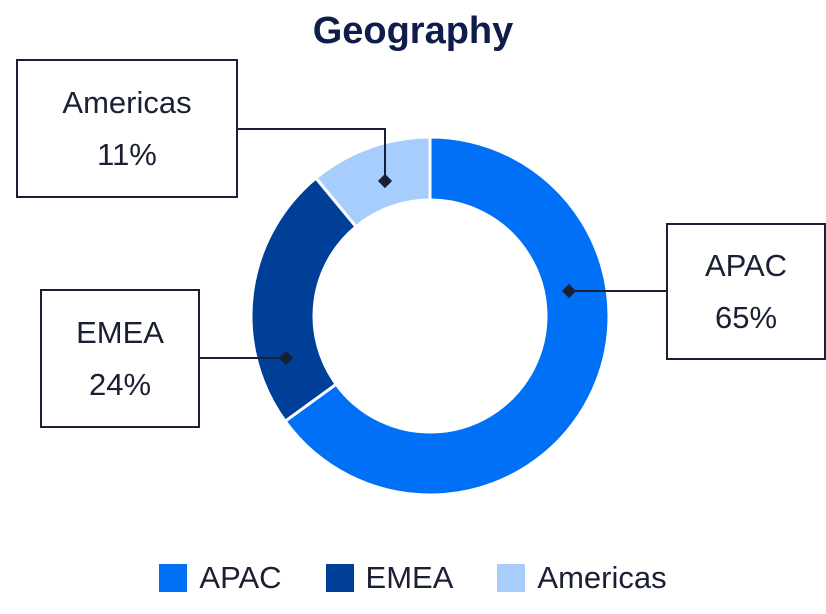  What do you see at coordinates (602, 577) in the screenshot?
I see `legend-label-americas: Americas` at bounding box center [602, 577].